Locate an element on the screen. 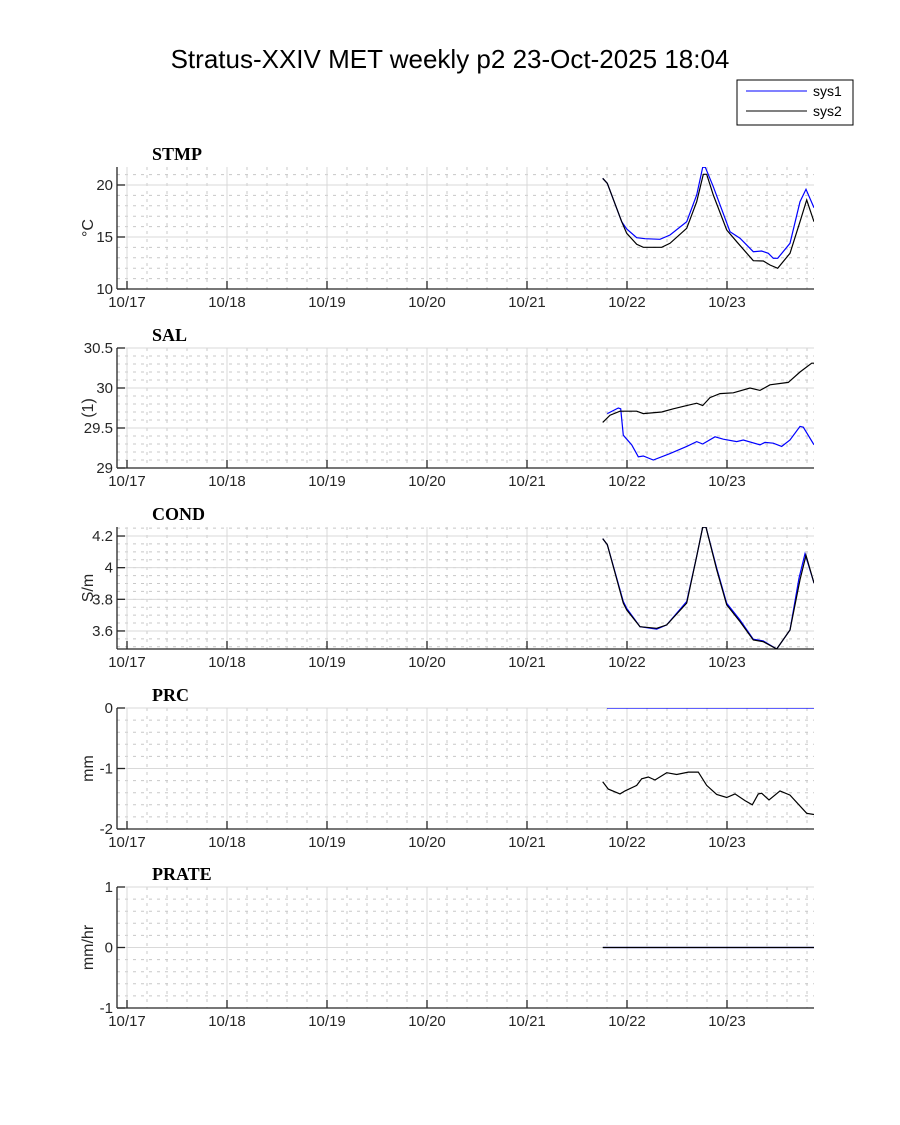 This screenshot has width=900, height=1125. y-axis-label: S/m is located at coordinates (88, 588).